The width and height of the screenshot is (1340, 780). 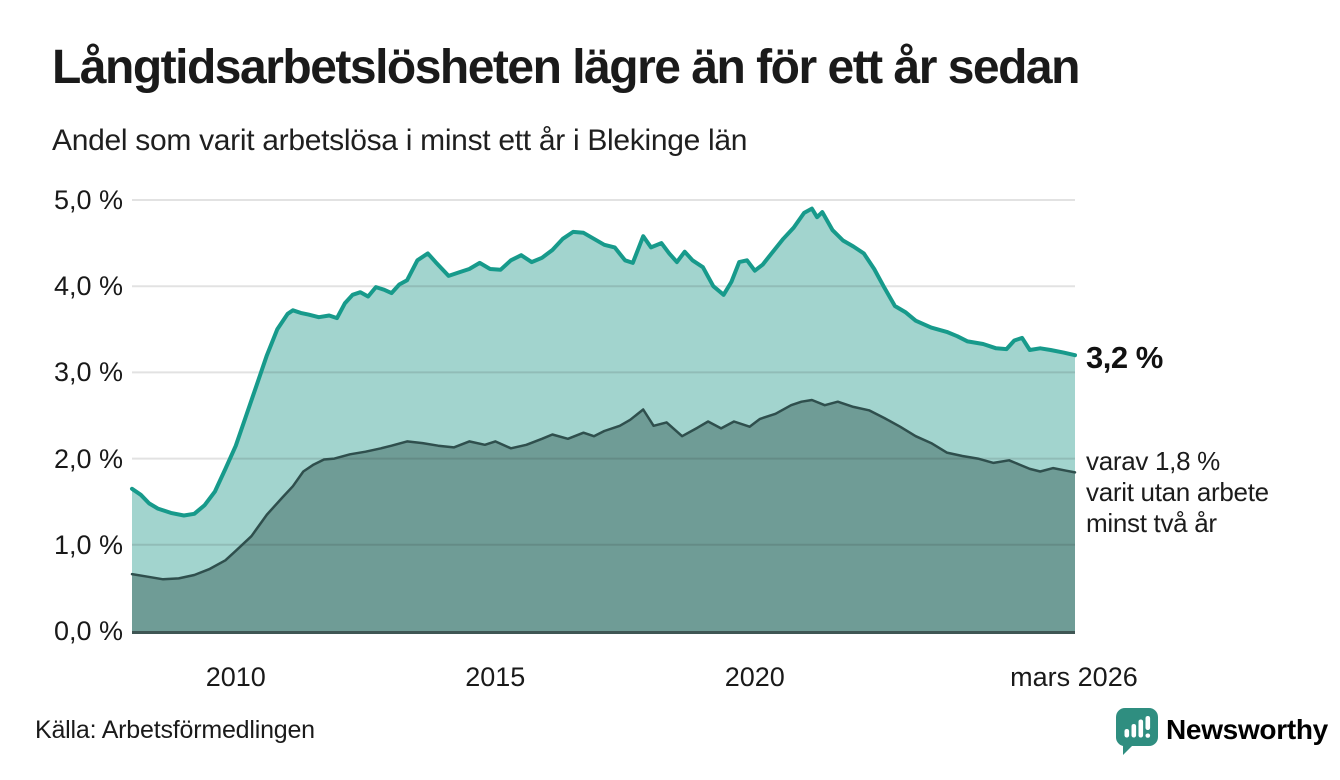 I want to click on y-axis-label: 1,0 %, so click(x=88, y=544).